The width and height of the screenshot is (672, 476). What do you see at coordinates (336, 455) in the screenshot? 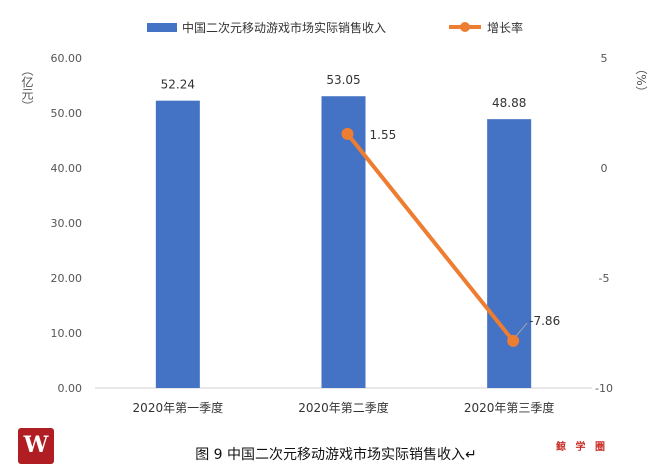
I see `figure-caption: 图 9 中国二次元移动游戏市场实际销售收入↵` at bounding box center [336, 455].